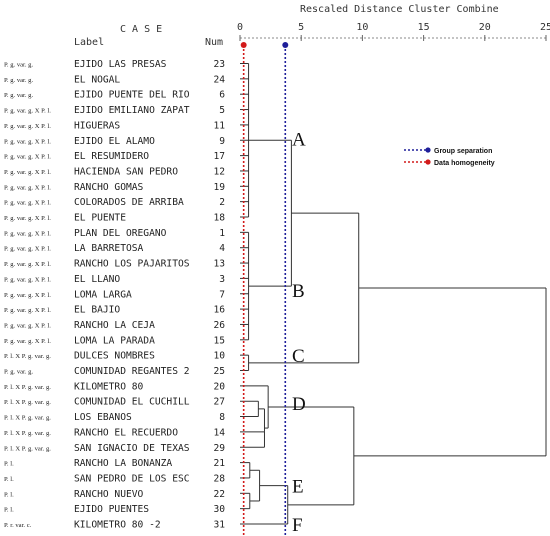 The image size is (550, 536). Describe the element at coordinates (109, 386) in the screenshot. I see `case-label: KILOMETRO 80` at that location.